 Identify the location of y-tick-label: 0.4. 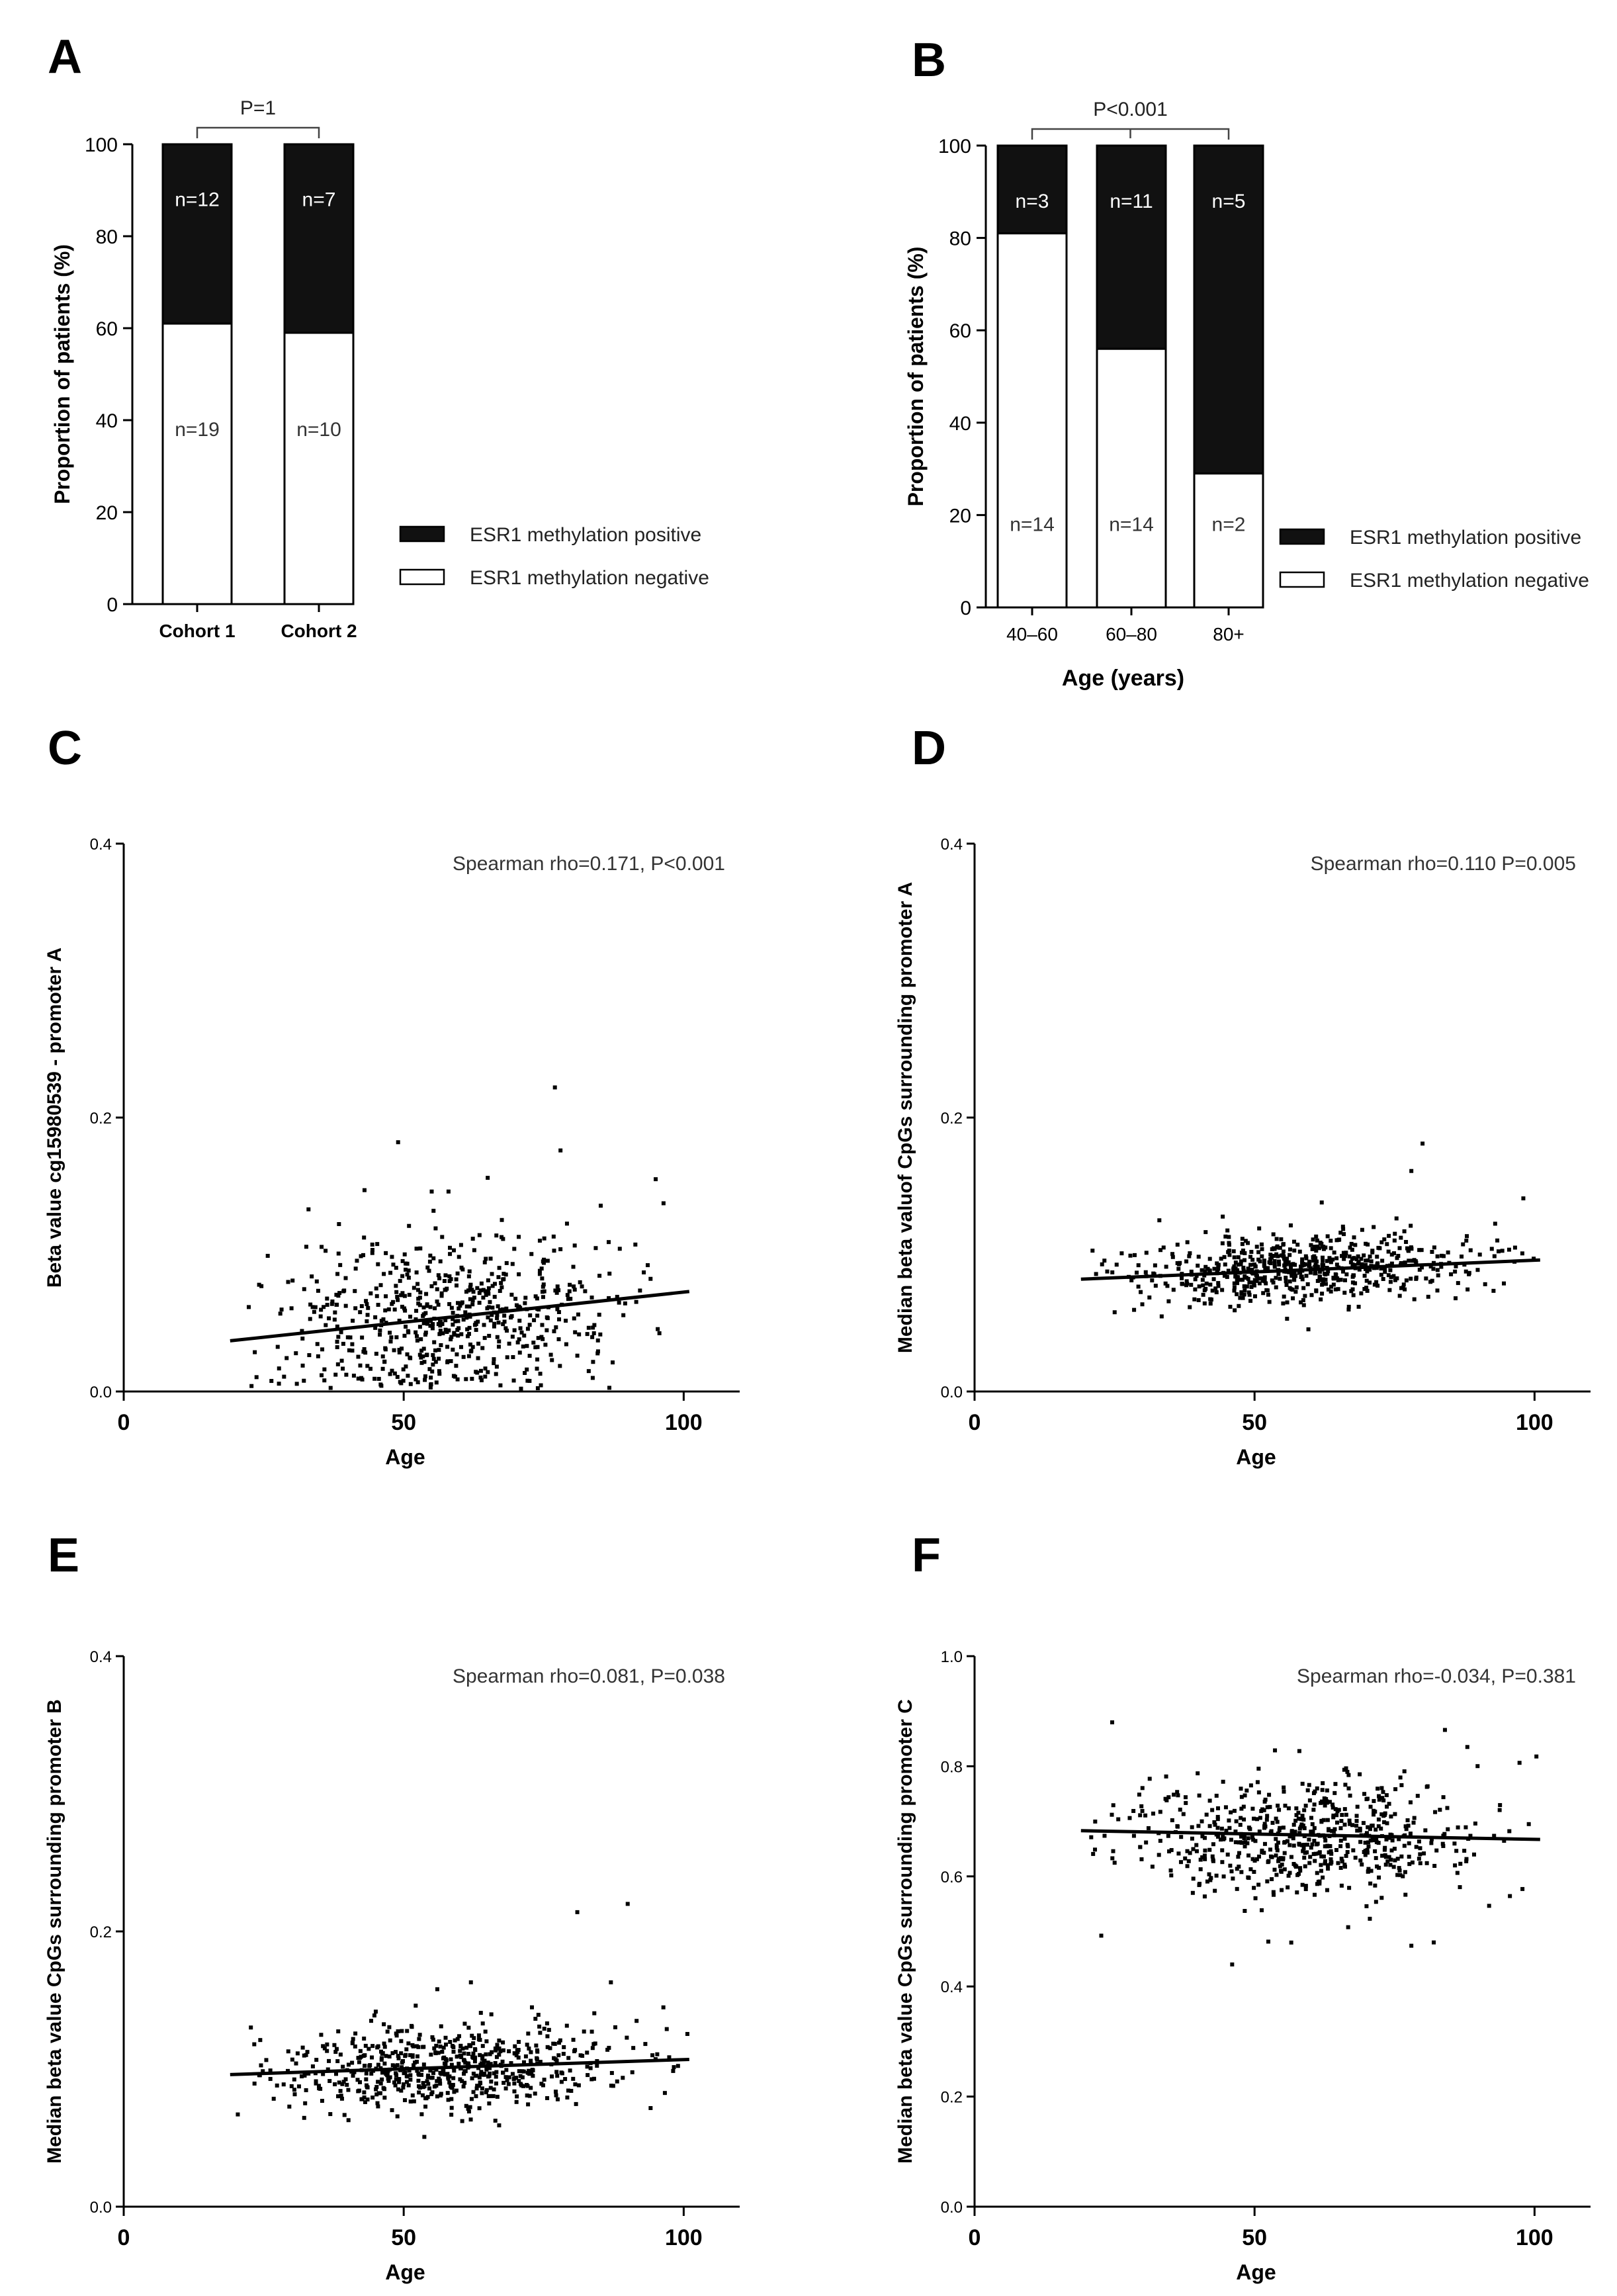
(952, 1987).